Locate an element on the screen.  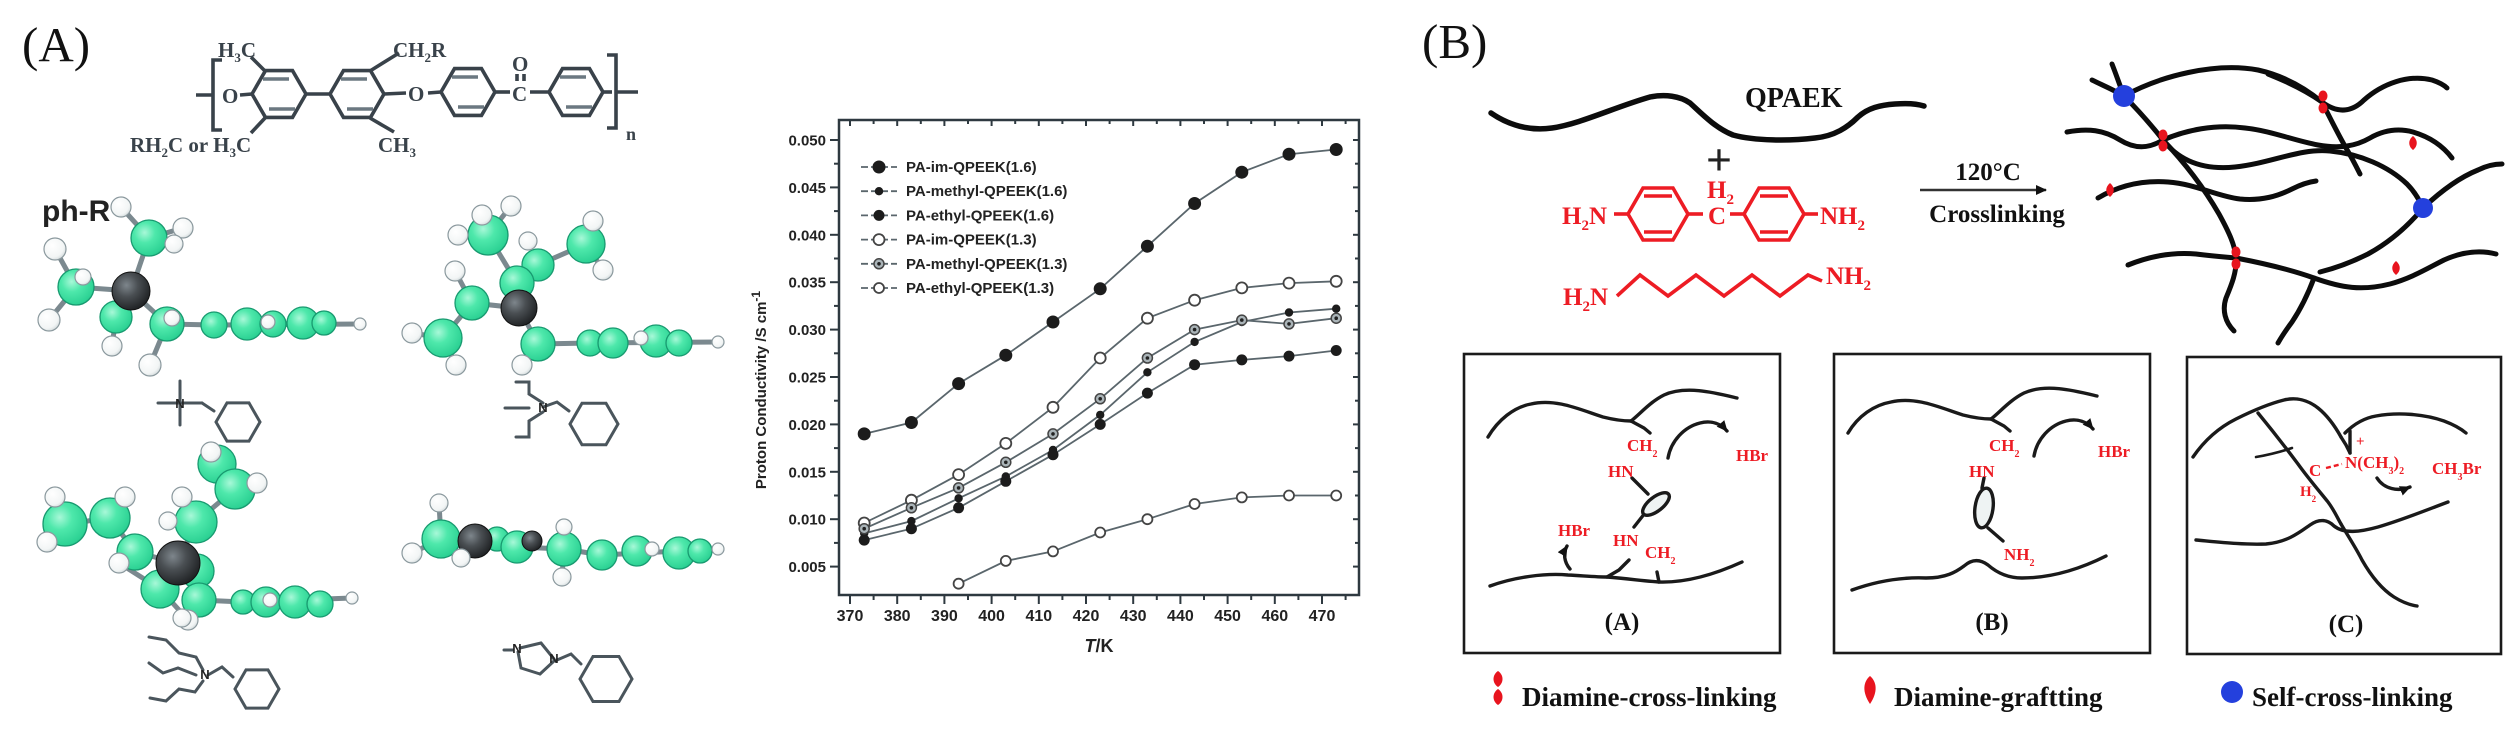
svg-text: n is located at coordinates (631, 134).